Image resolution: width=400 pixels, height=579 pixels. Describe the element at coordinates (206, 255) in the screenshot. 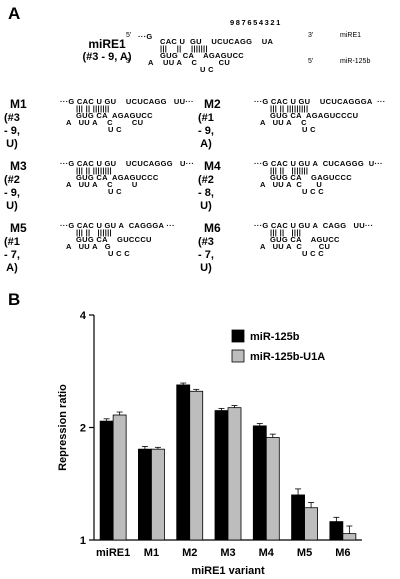

I see `variant-subname: (#3 - 7, U)` at that location.